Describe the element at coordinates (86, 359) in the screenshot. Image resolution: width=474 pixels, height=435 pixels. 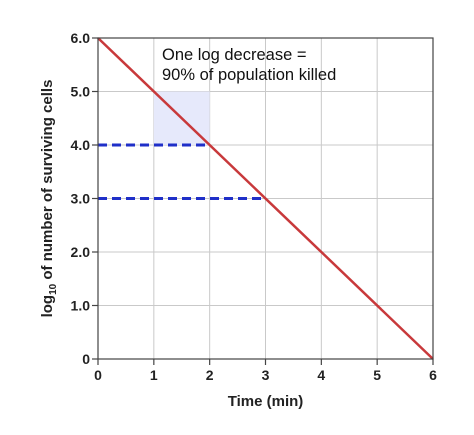
I see `y-tick-label: 0` at that location.